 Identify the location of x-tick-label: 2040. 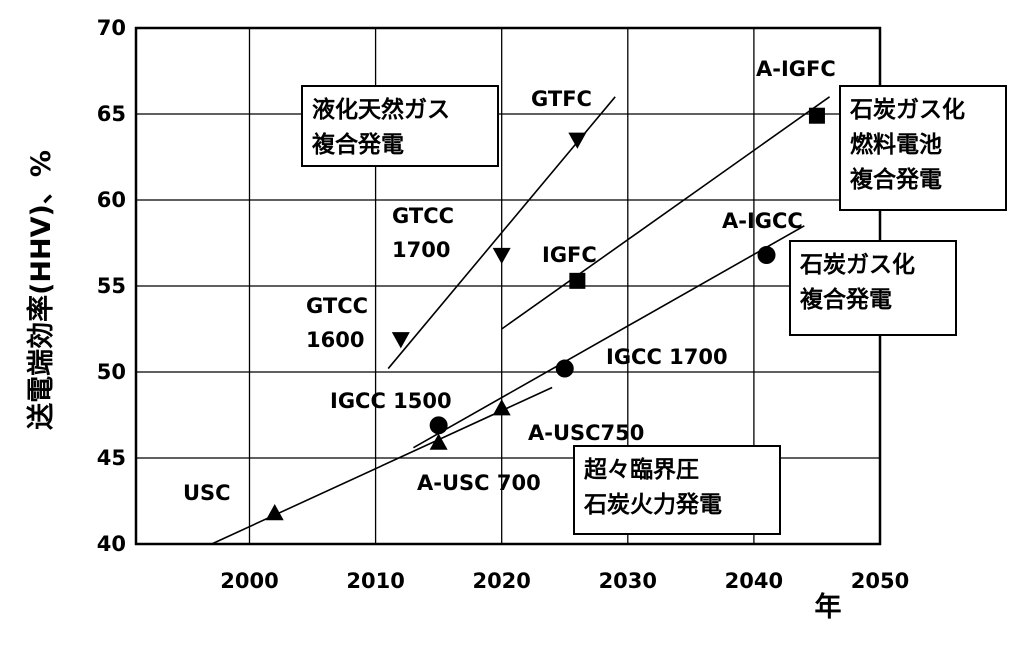
(754, 581).